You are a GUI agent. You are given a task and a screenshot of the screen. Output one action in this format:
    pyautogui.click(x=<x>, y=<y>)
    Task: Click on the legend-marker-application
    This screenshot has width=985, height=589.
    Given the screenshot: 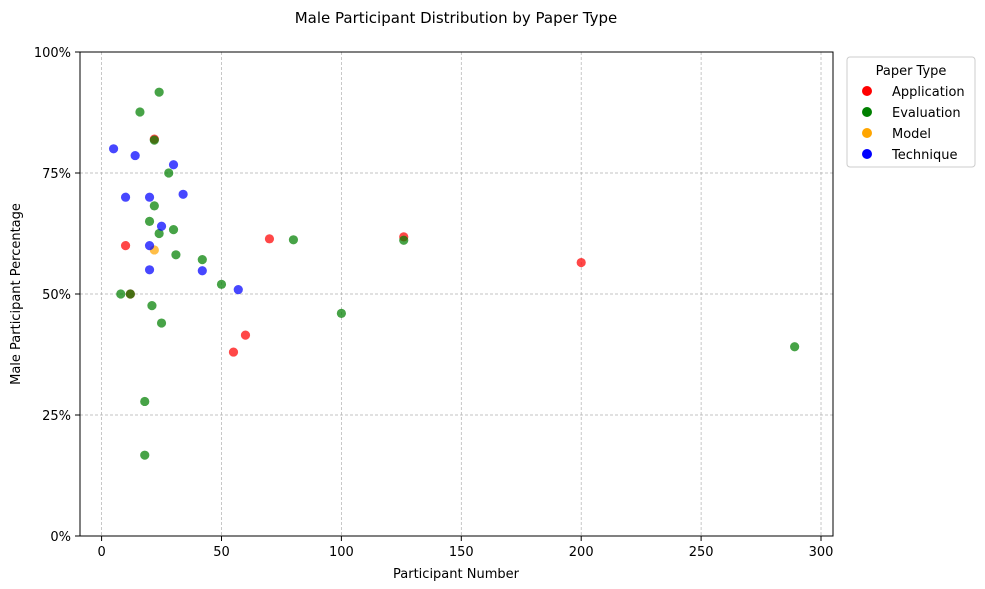 What is the action you would take?
    pyautogui.click(x=867, y=91)
    